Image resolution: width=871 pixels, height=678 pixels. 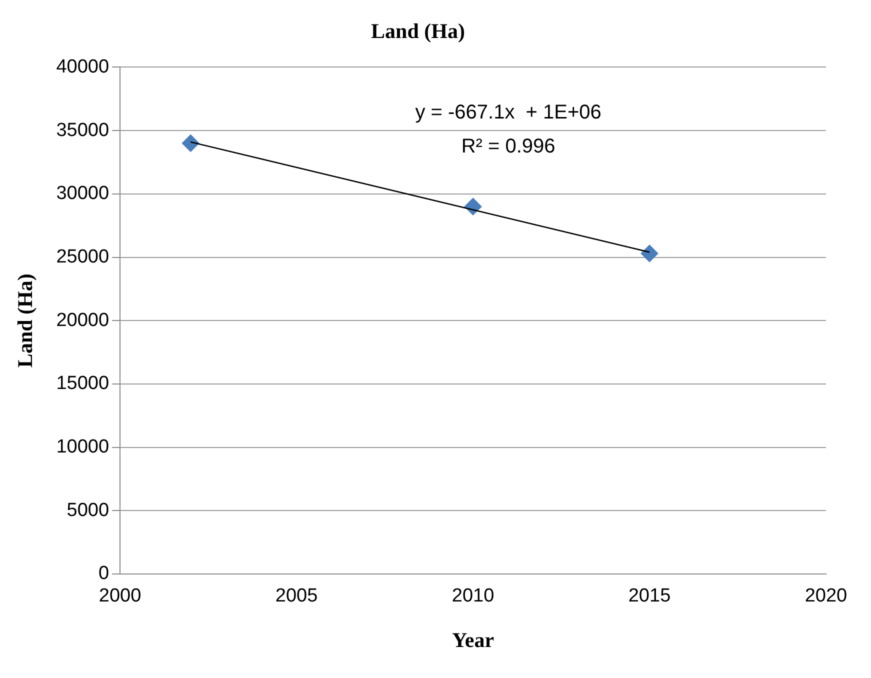 I want to click on annotation: R² = 0.996, so click(x=508, y=147).